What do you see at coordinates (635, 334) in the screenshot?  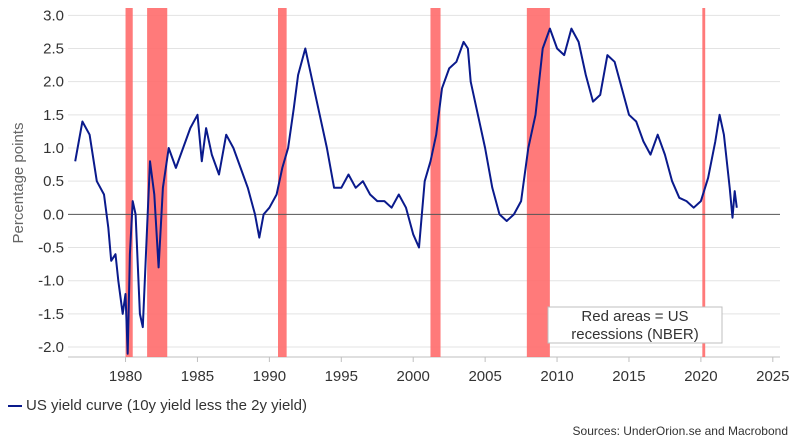 I see `recession-note-line-2: recessions (NBER)` at bounding box center [635, 334].